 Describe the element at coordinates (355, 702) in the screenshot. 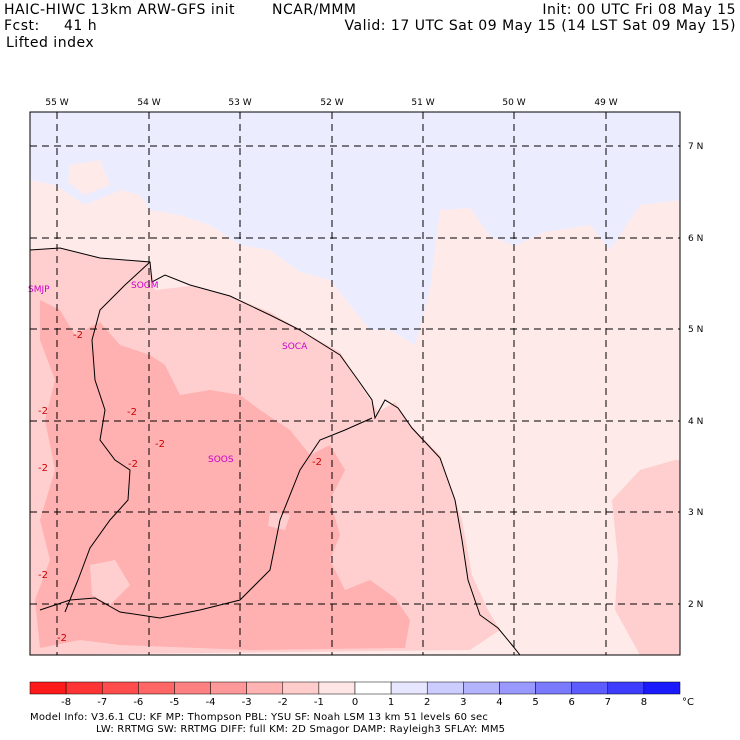

I see `colorbar-tick-label: 0` at that location.